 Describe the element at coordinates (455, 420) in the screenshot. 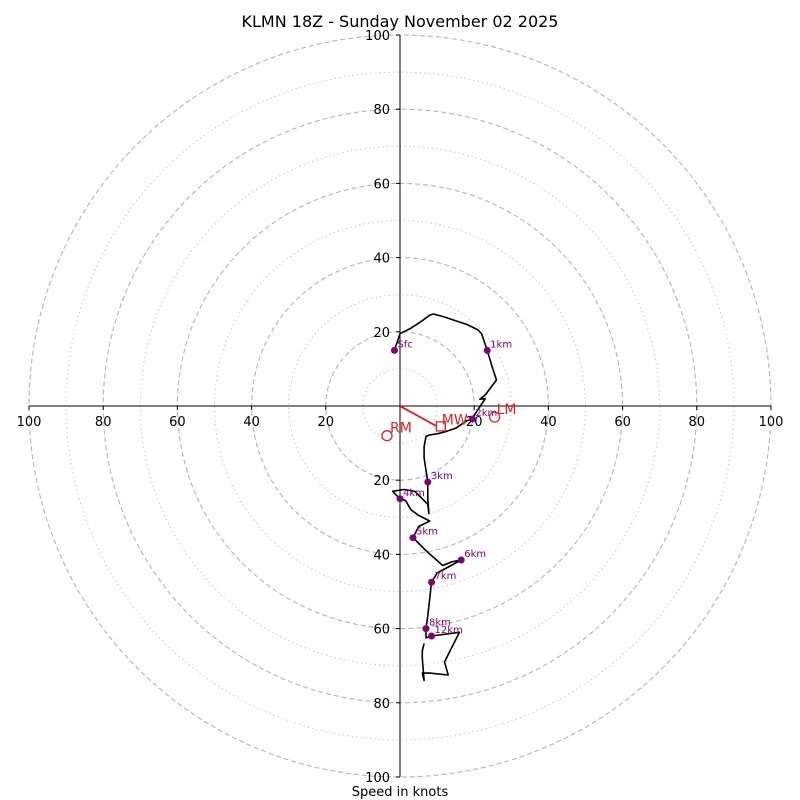

I see `mean-wind-label: MW` at that location.